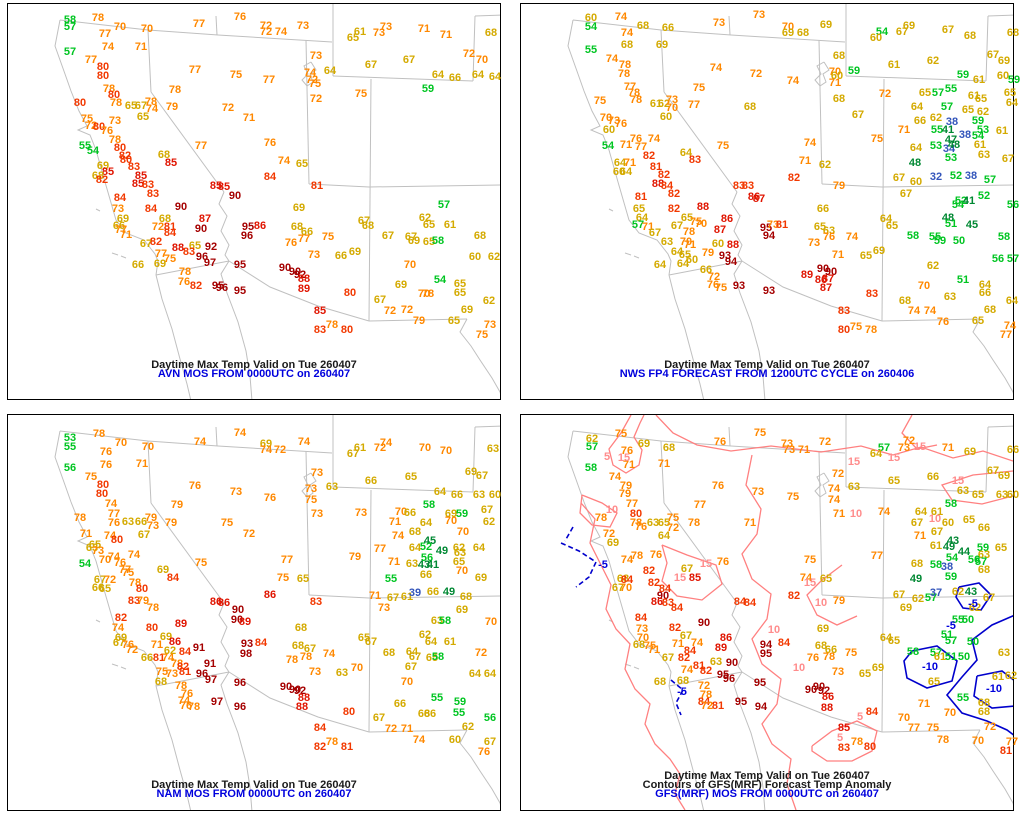  Describe the element at coordinates (260, 226) in the screenshot. I see `temp-value: 86` at that location.